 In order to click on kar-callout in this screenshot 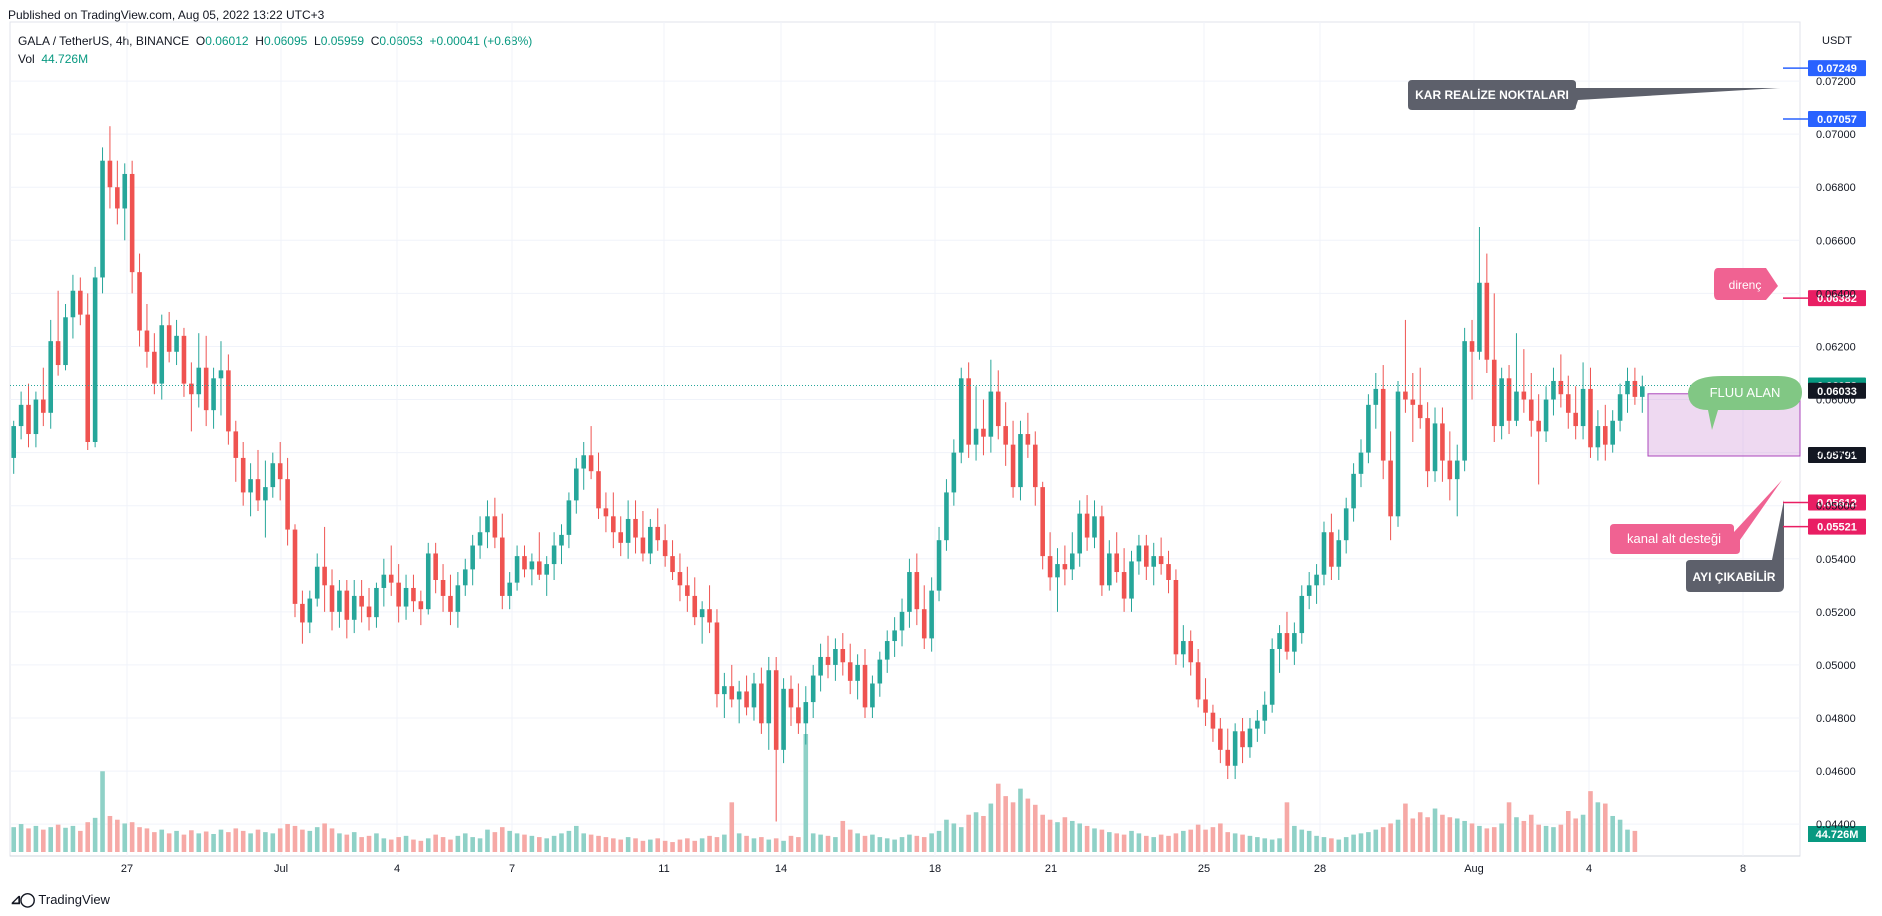, I will do `click(1594, 95)`.